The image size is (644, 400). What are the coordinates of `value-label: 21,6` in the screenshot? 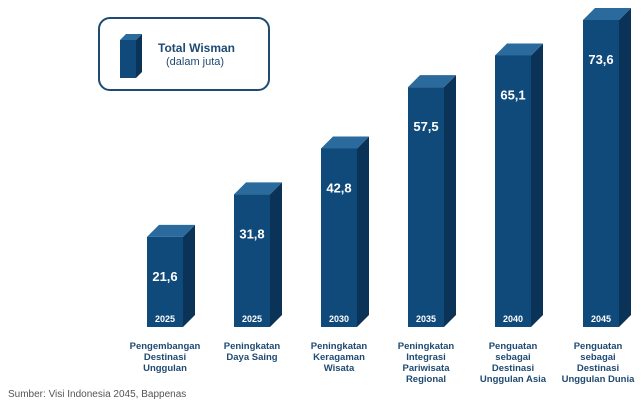 It's located at (164, 276).